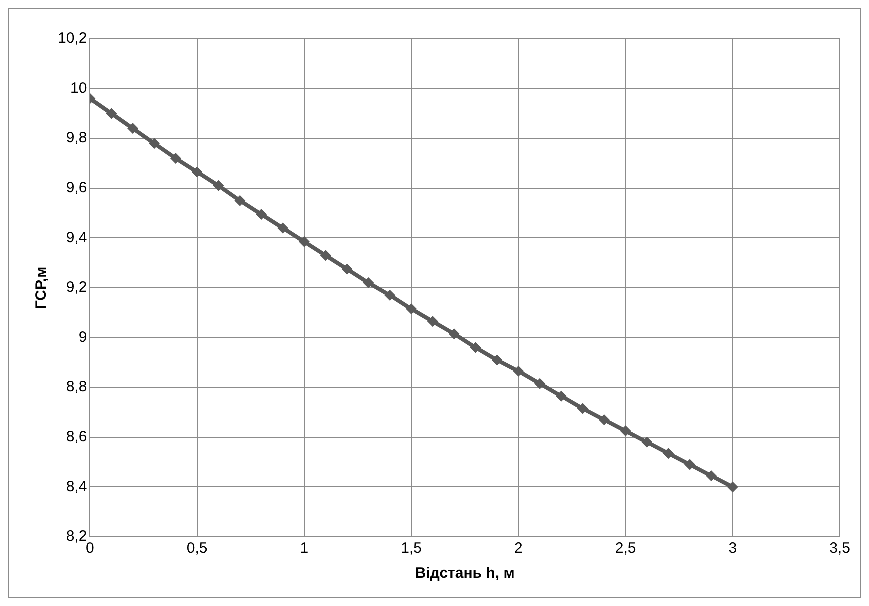 This screenshot has width=869, height=606. I want to click on y-tick-label: 8,6, so click(77, 437).